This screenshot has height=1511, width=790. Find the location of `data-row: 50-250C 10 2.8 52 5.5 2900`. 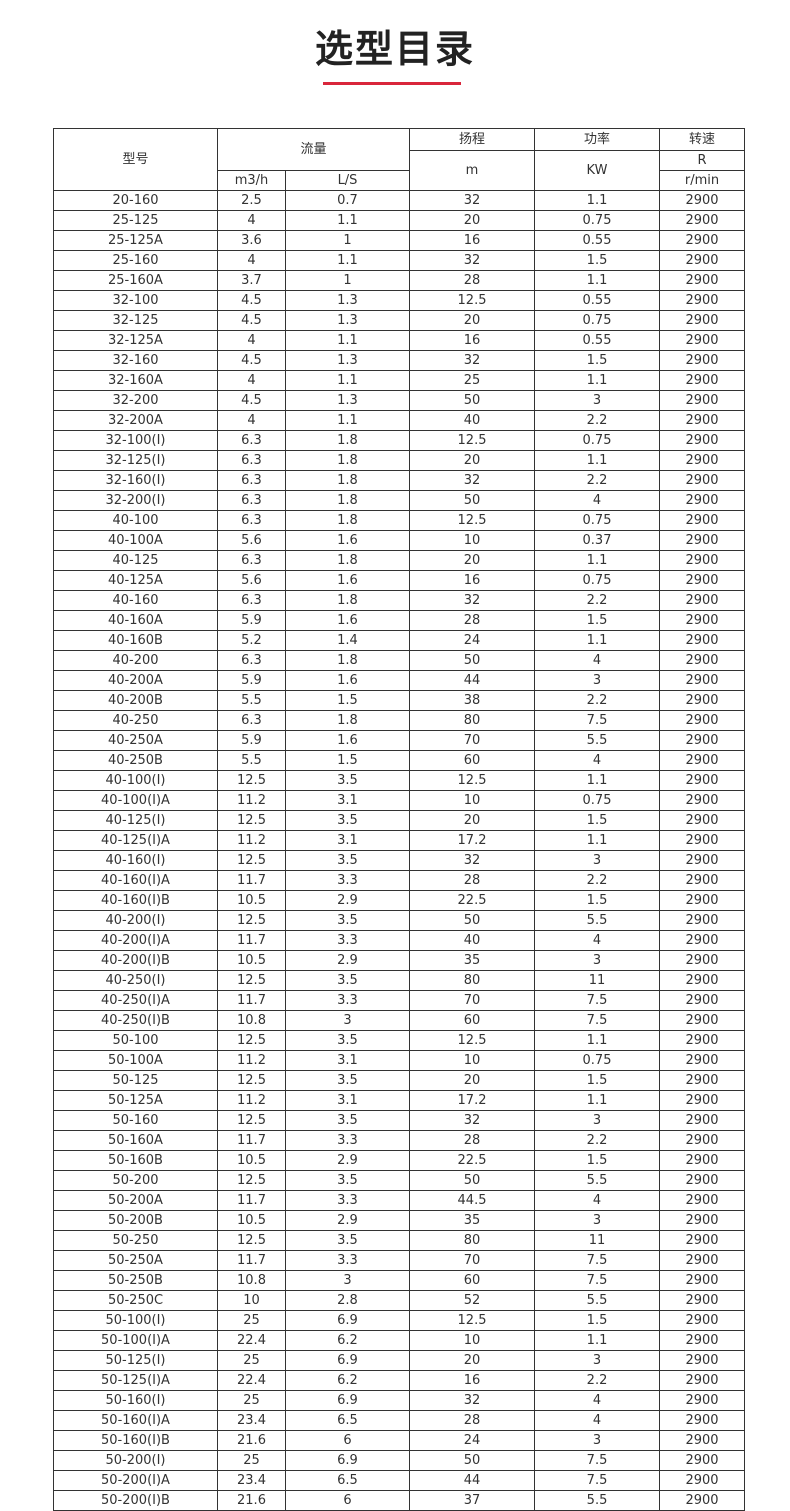

data-row: 50-250C 10 2.8 52 5.5 2900 is located at coordinates (399, 1300).